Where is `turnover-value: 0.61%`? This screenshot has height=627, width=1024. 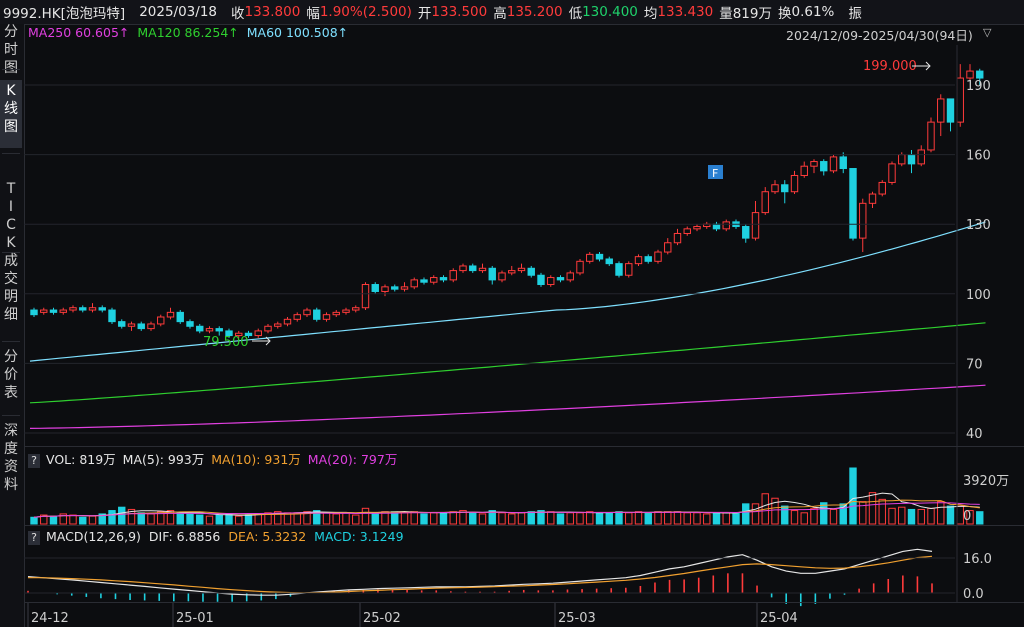
turnover-value: 0.61% is located at coordinates (813, 12).